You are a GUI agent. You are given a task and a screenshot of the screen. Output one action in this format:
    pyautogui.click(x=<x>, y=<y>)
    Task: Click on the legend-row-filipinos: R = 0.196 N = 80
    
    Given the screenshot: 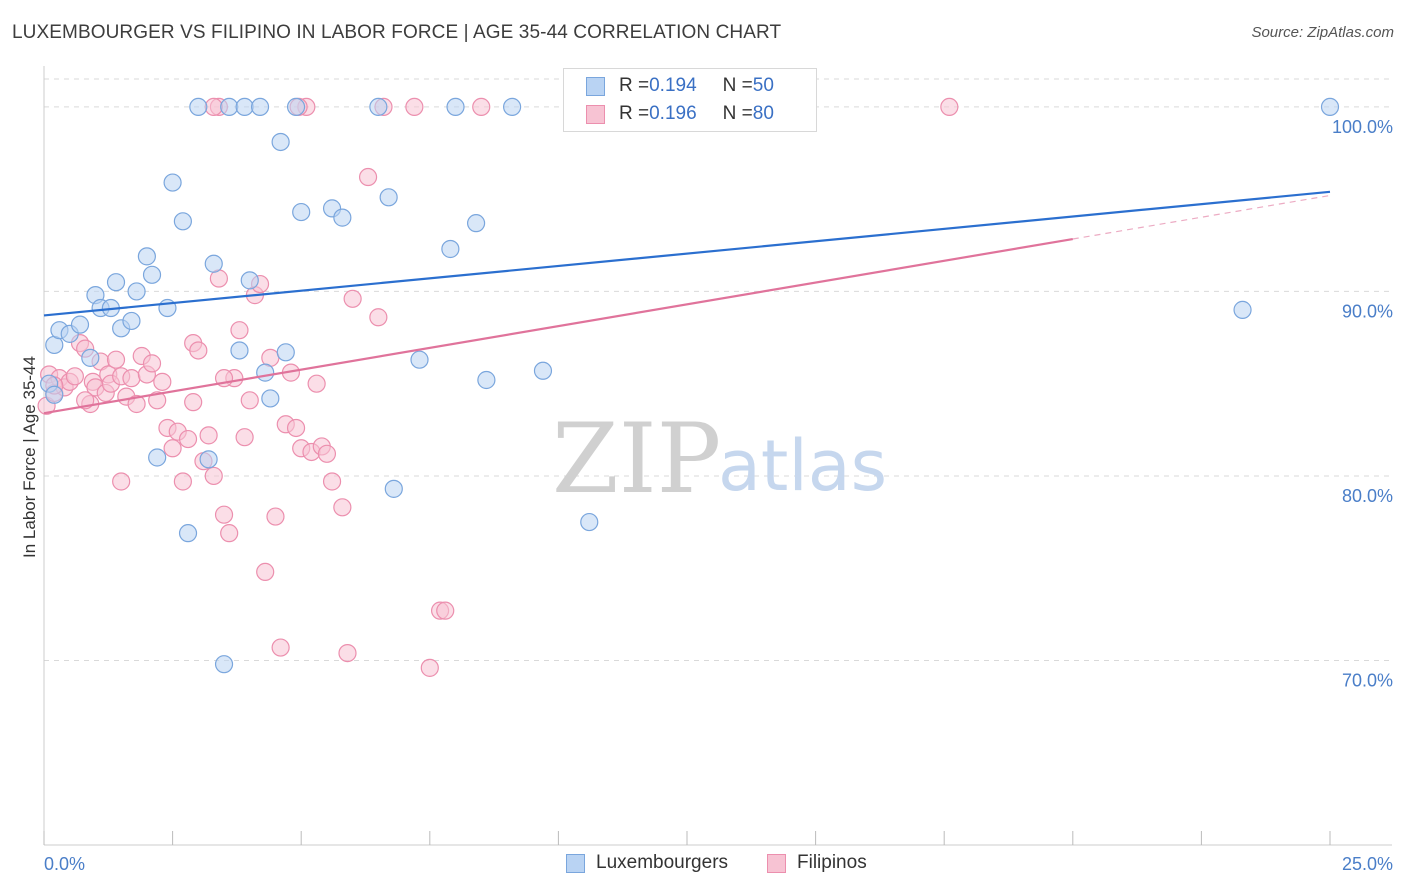 What is the action you would take?
    pyautogui.click(x=680, y=114)
    